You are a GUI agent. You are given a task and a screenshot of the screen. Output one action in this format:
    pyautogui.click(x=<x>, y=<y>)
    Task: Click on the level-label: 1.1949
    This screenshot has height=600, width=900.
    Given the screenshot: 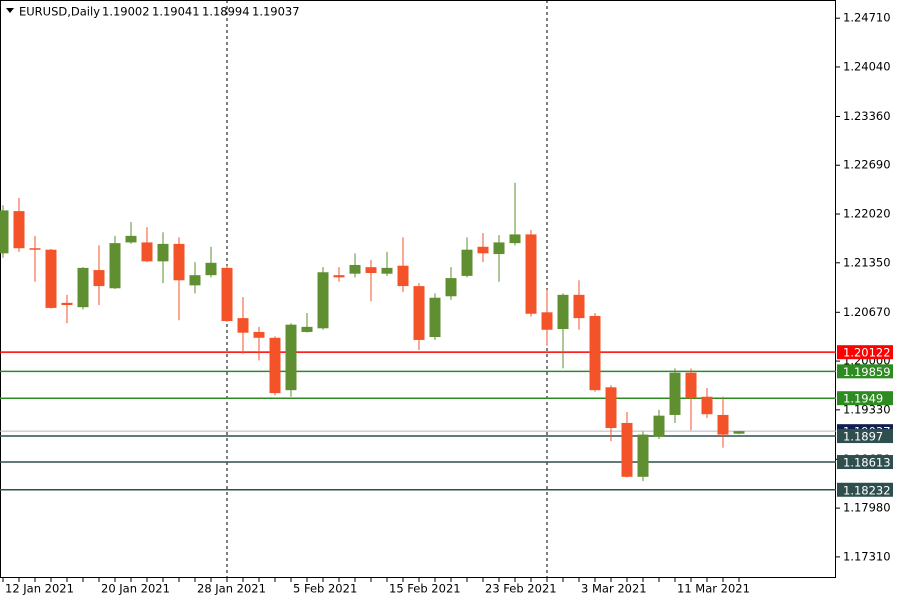 What is the action you would take?
    pyautogui.click(x=863, y=399)
    